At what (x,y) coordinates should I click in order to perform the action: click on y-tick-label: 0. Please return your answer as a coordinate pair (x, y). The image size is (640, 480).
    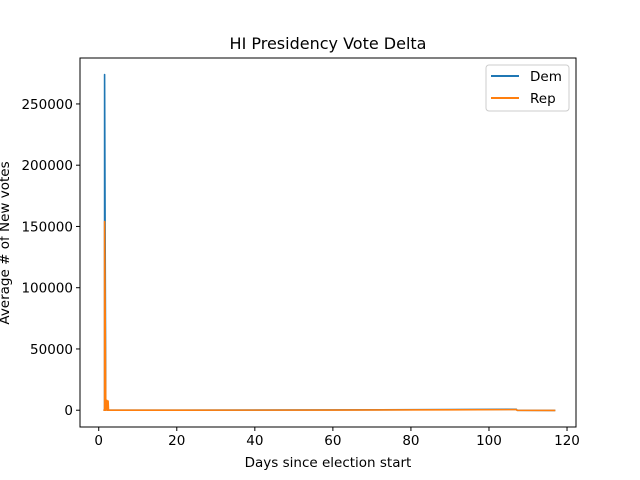
    Looking at the image, I should click on (68, 411).